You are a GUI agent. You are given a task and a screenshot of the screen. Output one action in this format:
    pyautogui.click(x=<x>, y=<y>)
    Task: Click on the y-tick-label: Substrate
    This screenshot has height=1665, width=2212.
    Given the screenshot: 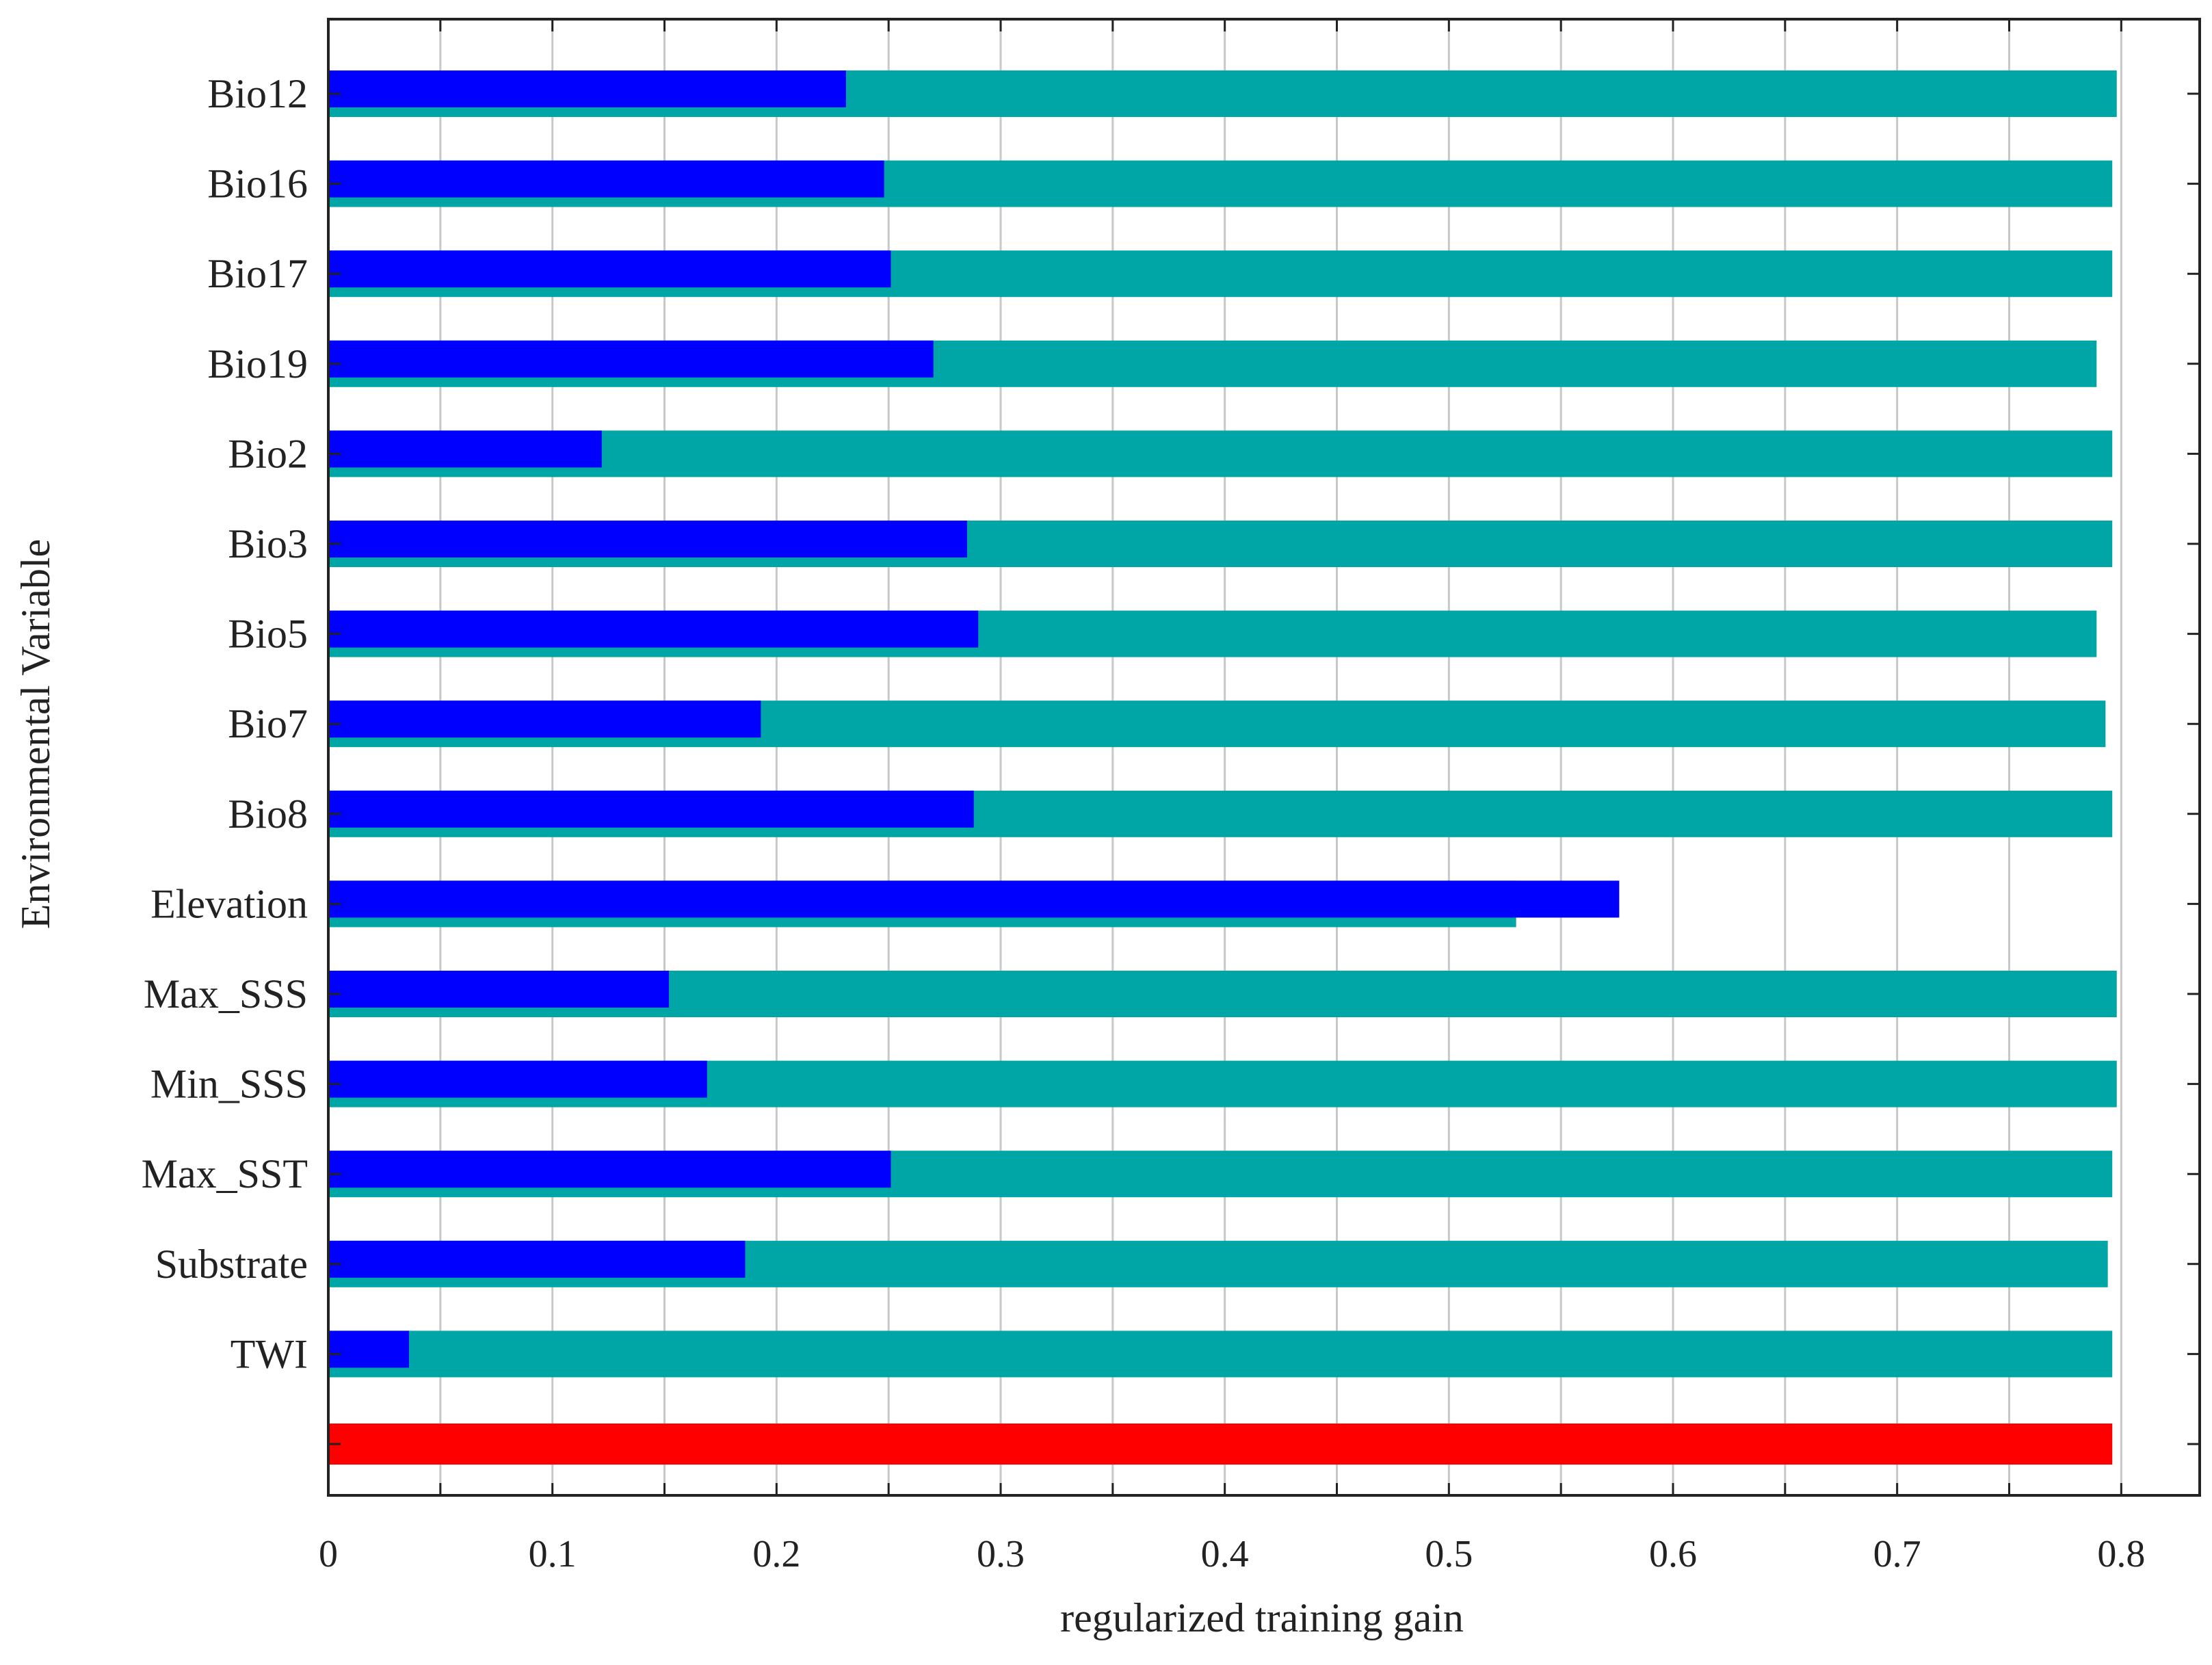 What is the action you would take?
    pyautogui.click(x=232, y=1264)
    